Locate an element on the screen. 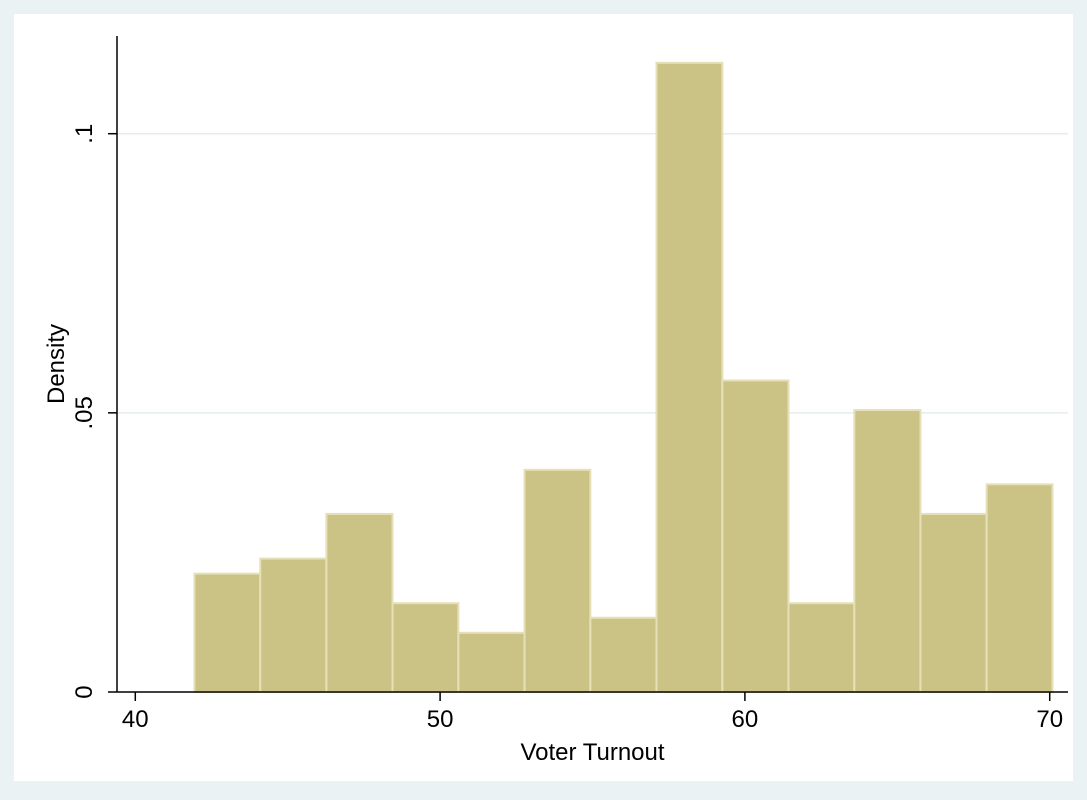 This screenshot has height=800, width=1087. x-tick-label-3: 70 is located at coordinates (1049, 719).